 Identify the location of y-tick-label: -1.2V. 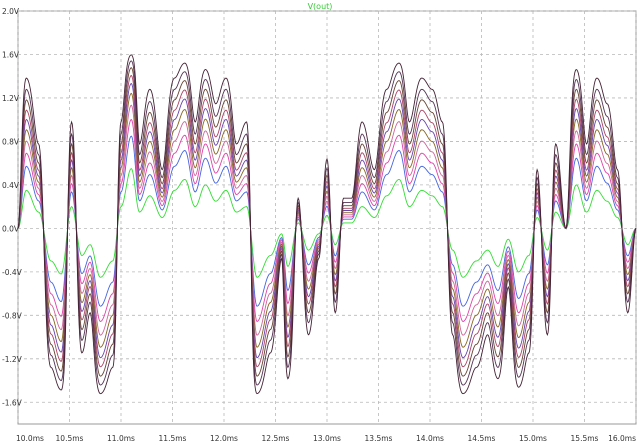
(12, 359).